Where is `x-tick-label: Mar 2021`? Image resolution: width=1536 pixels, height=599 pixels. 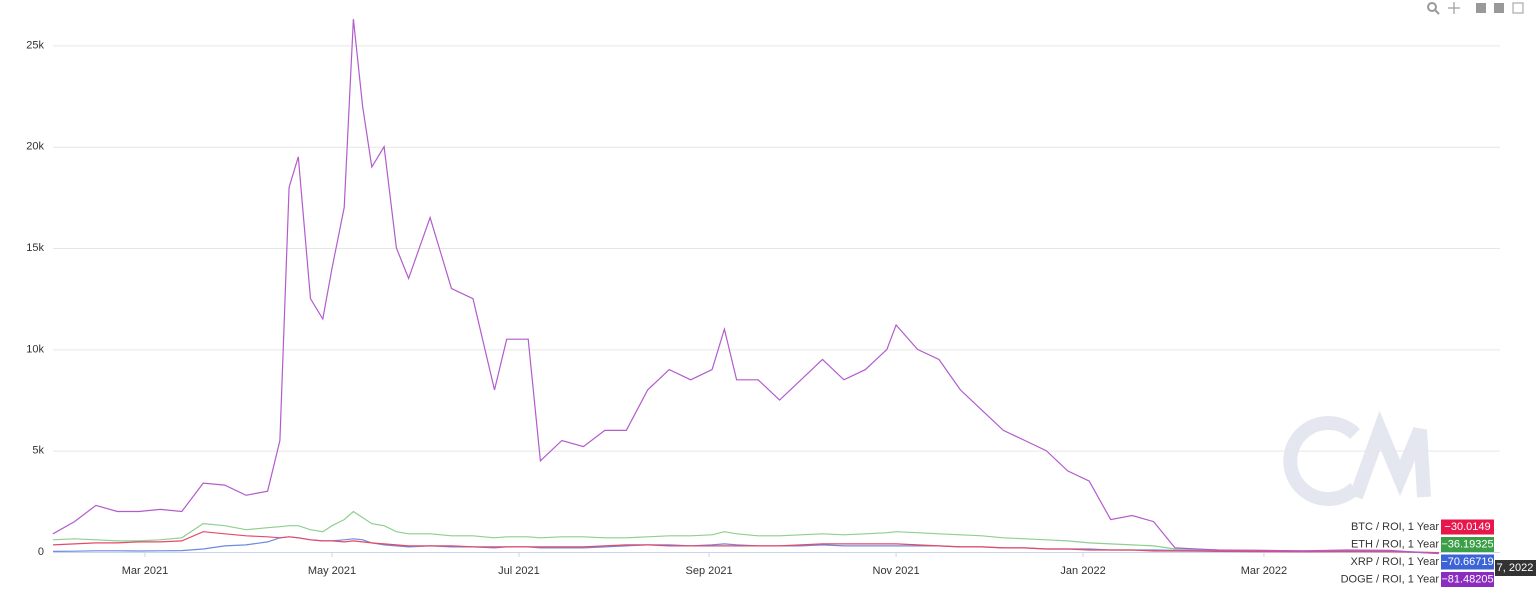 x-tick-label: Mar 2021 is located at coordinates (145, 571).